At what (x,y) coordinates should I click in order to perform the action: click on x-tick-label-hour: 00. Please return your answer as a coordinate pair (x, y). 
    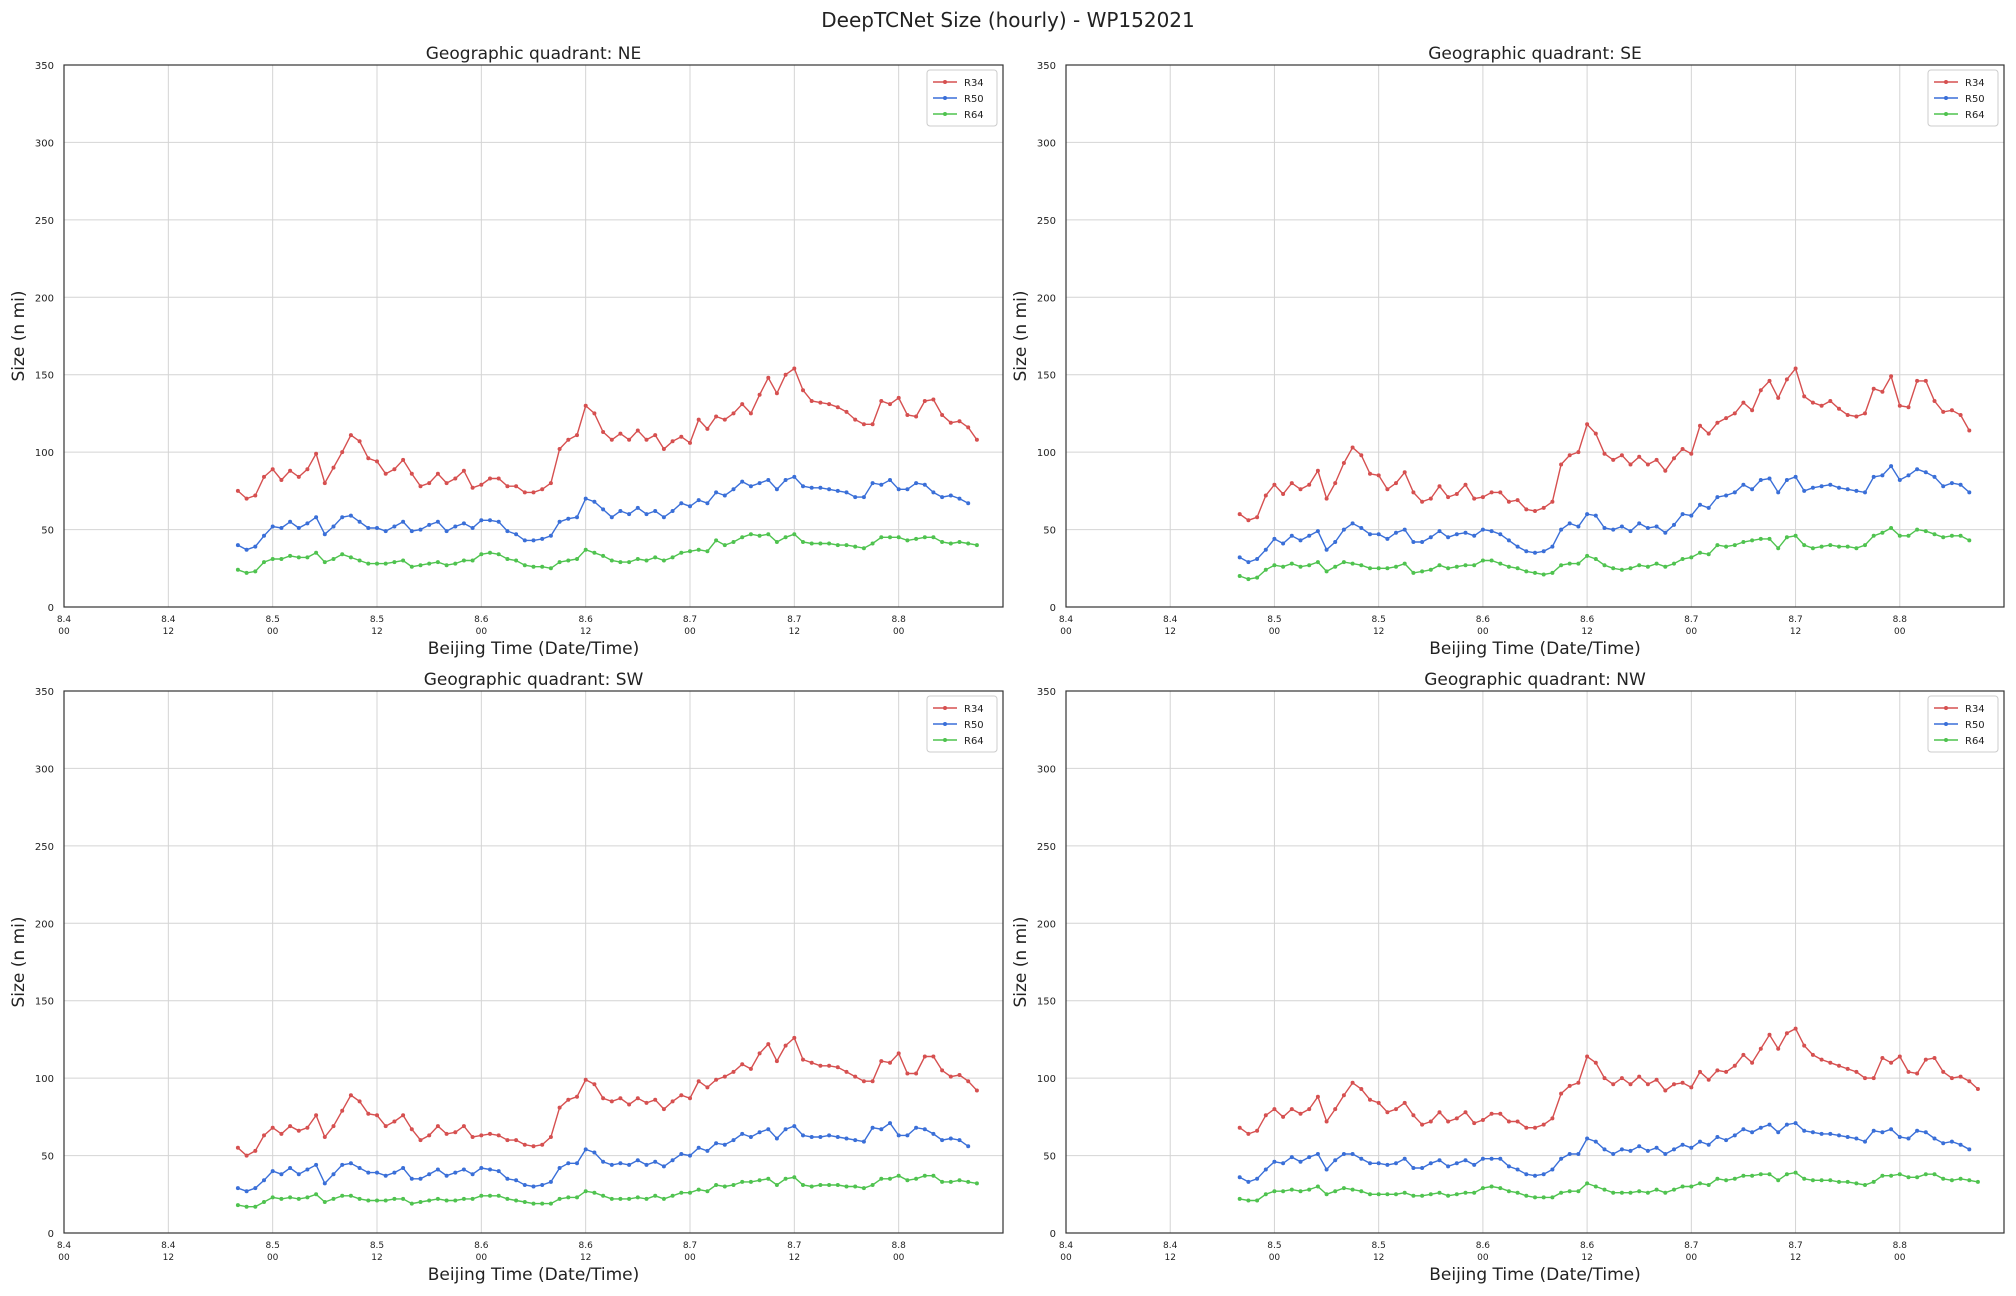
    Looking at the image, I should click on (273, 1258).